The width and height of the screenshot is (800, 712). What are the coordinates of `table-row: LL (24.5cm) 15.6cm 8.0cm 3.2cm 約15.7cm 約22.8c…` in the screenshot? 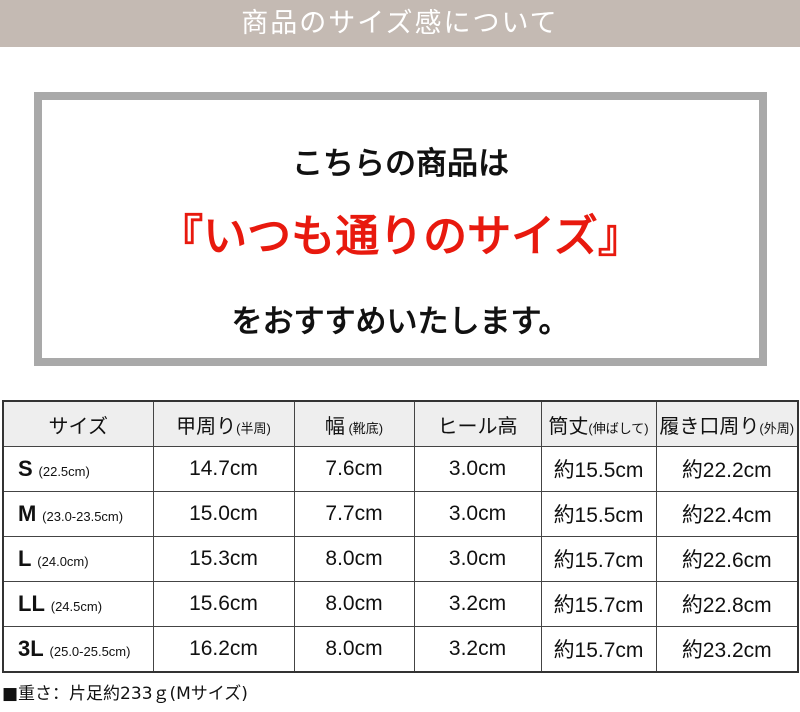 It's located at (400, 604).